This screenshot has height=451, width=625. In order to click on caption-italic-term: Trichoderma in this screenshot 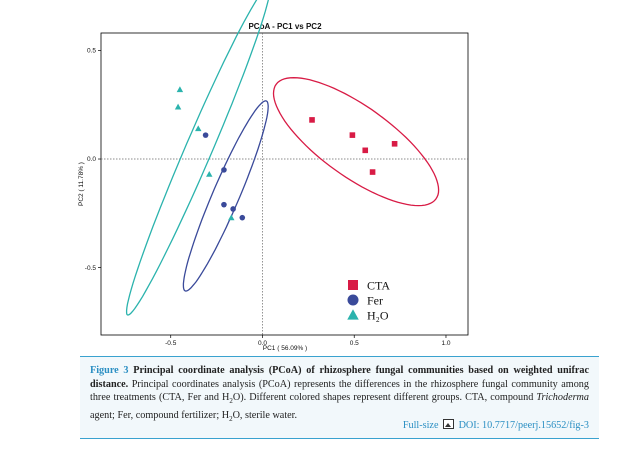, I will do `click(563, 398)`.